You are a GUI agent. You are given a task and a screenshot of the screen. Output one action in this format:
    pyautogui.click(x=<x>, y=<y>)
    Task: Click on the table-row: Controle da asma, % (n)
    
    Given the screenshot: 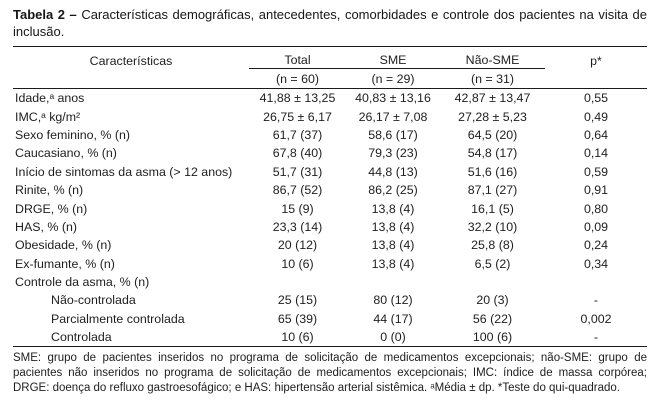 What is the action you would take?
    pyautogui.click(x=330, y=282)
    